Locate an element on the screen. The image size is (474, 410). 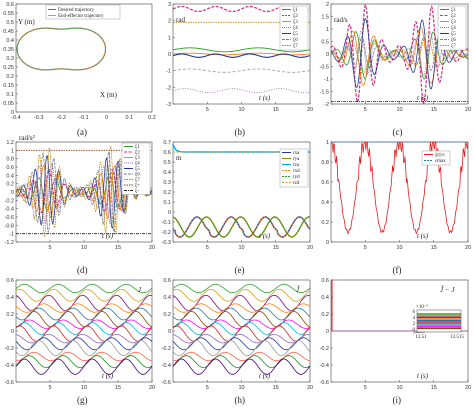
caption-h: (h) is located at coordinates (240, 400).